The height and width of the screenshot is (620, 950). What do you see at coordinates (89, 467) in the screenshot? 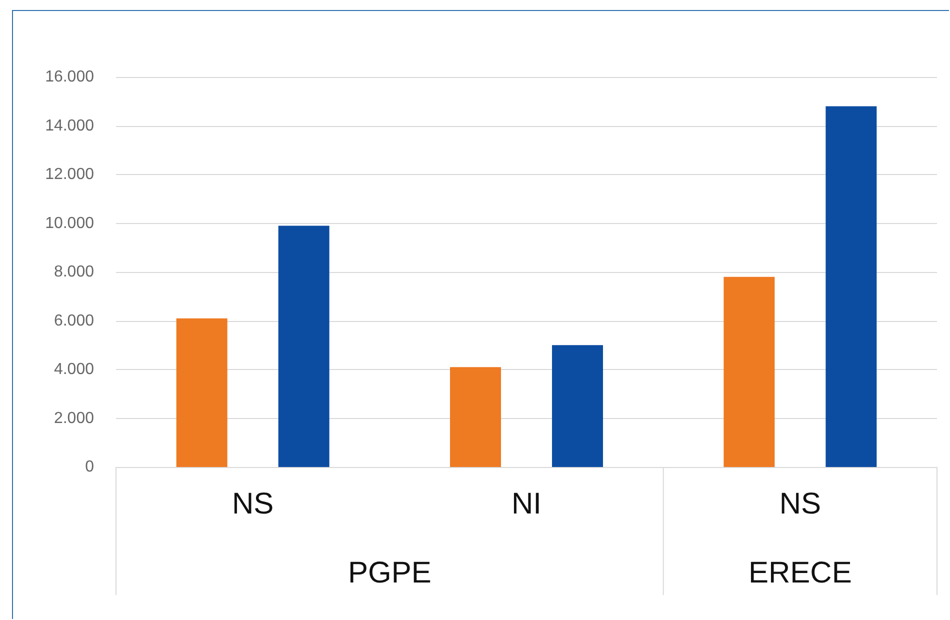
I see `y-tick-label: 0` at bounding box center [89, 467].